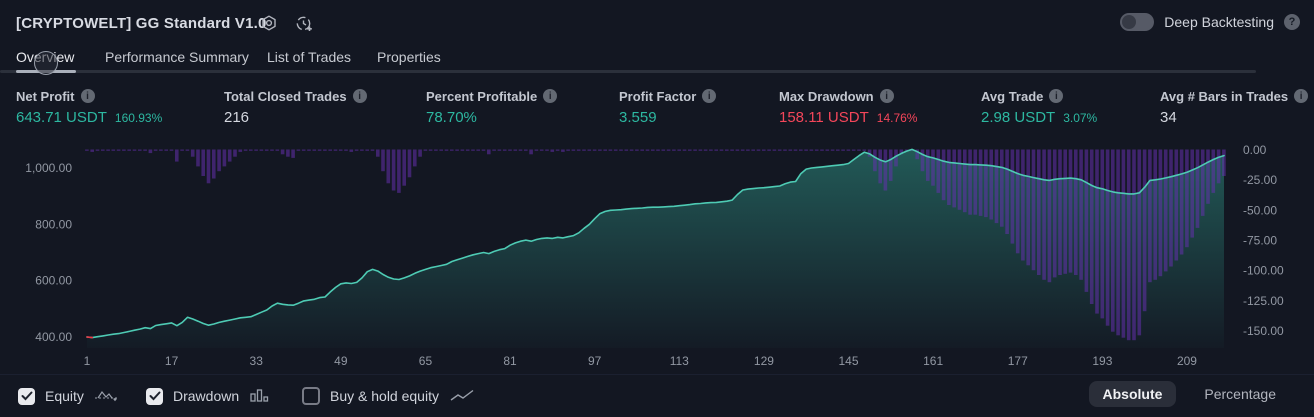  What do you see at coordinates (1224, 96) in the screenshot?
I see `stat-label: Avg # Bars in Trades` at bounding box center [1224, 96].